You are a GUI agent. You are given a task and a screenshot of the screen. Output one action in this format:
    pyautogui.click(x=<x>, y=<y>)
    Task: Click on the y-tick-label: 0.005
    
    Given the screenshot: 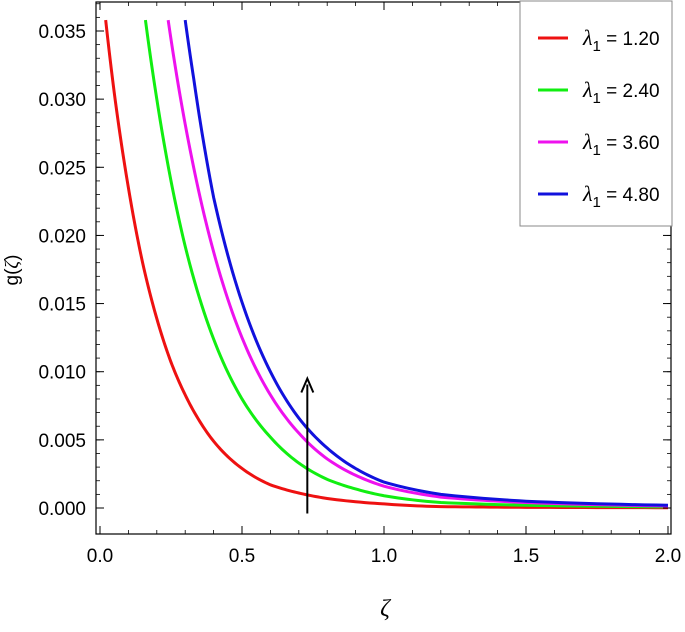 What is the action you would take?
    pyautogui.click(x=62, y=441)
    